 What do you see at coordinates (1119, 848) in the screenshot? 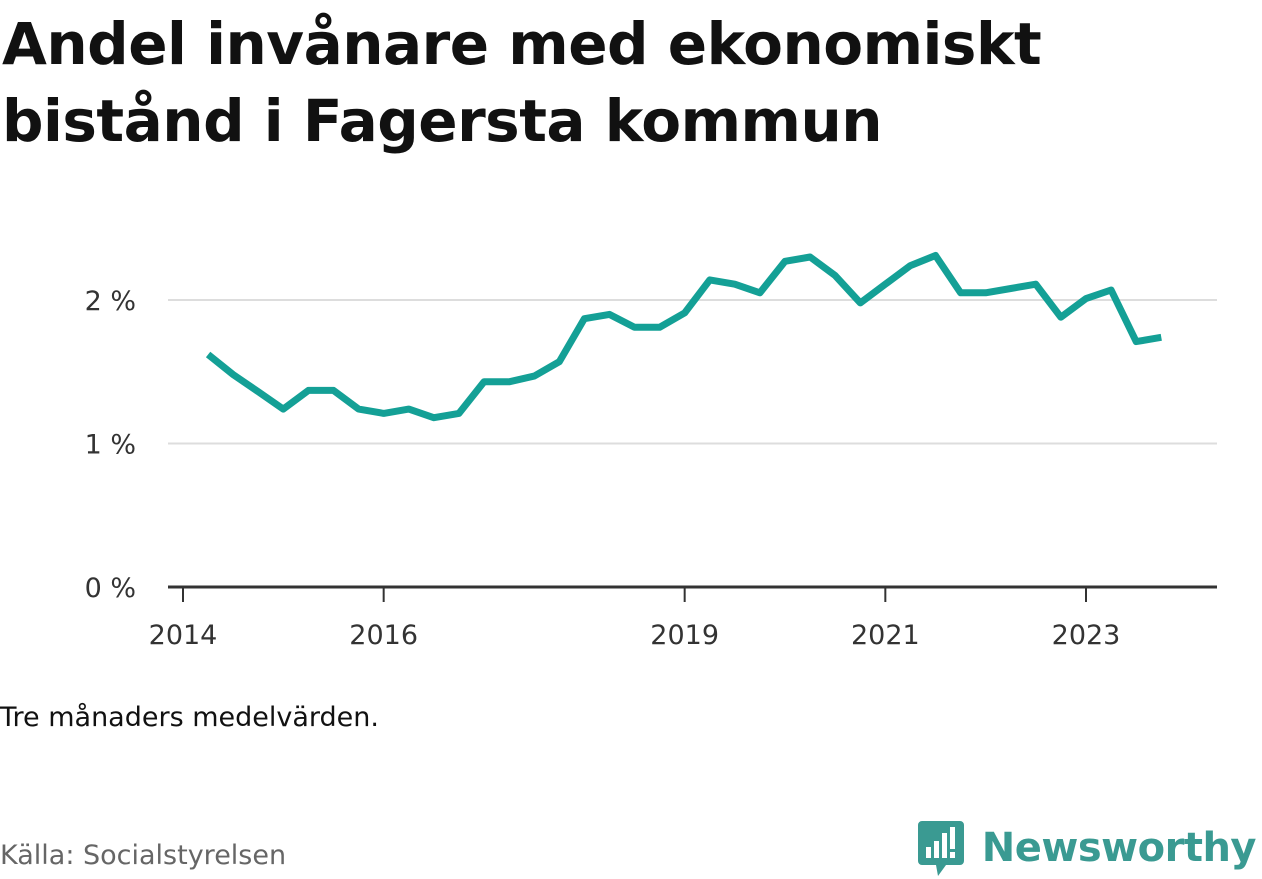
I see `brand-name: Newsworthy` at bounding box center [1119, 848].